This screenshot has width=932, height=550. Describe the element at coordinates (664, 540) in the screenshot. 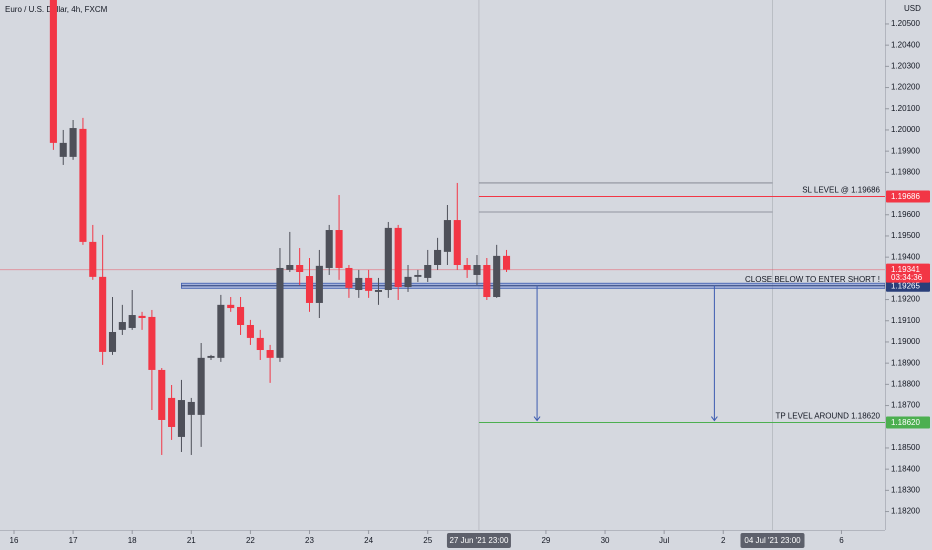

I see `x-tick-label: Jul` at that location.